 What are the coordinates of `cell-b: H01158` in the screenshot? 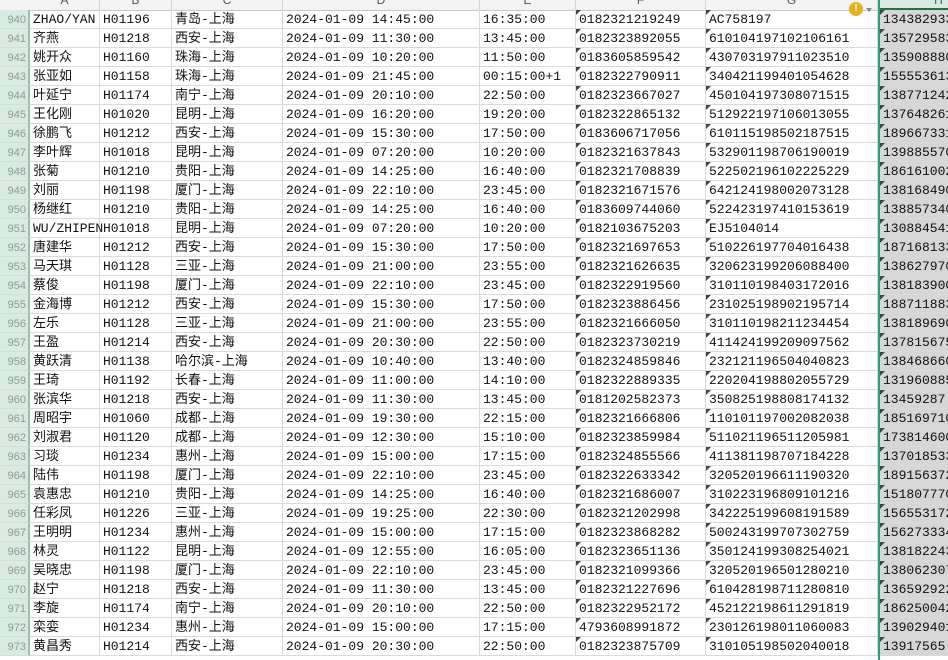 It's located at (136, 76).